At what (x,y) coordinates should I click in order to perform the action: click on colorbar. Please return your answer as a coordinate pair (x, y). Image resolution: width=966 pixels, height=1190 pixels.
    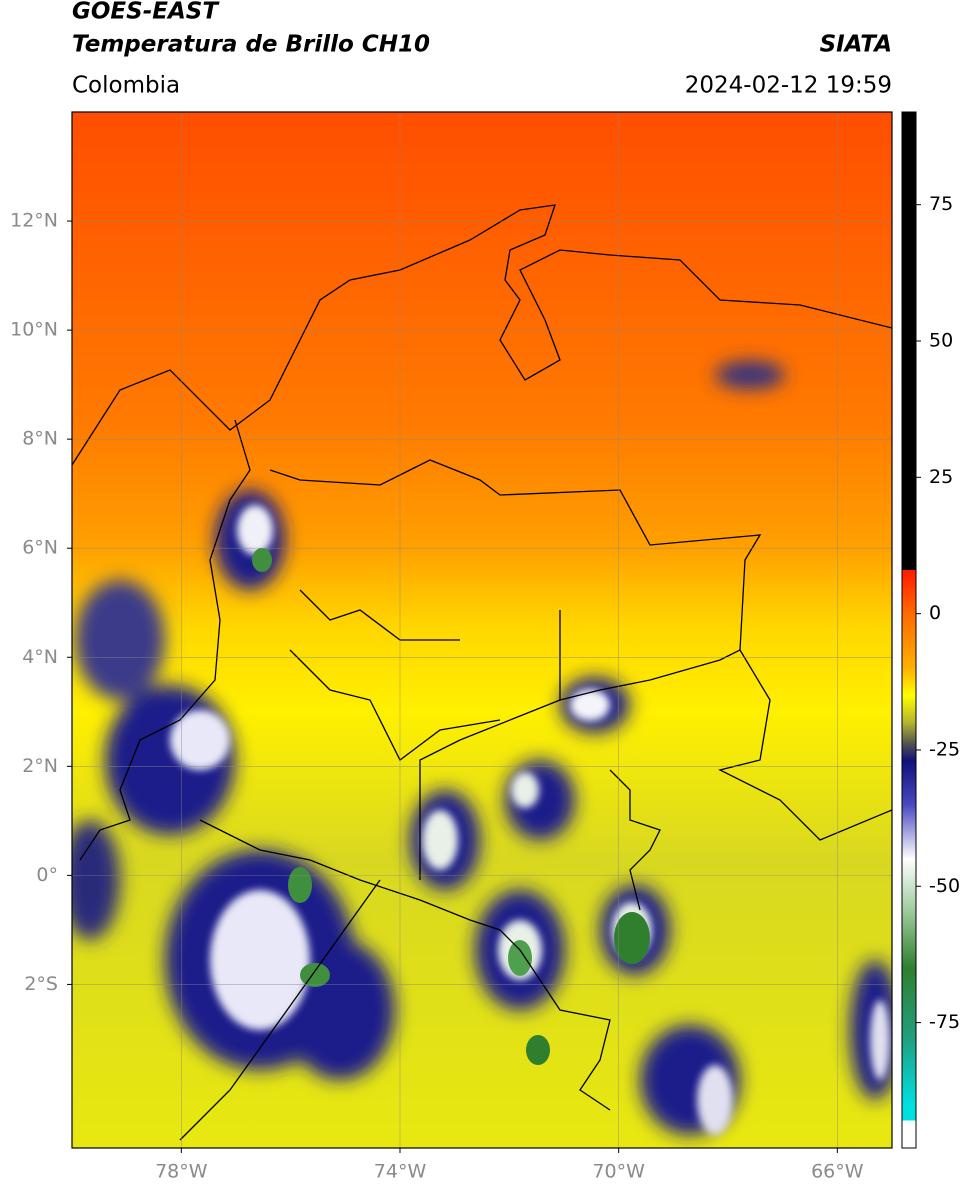
    Looking at the image, I should click on (909, 630).